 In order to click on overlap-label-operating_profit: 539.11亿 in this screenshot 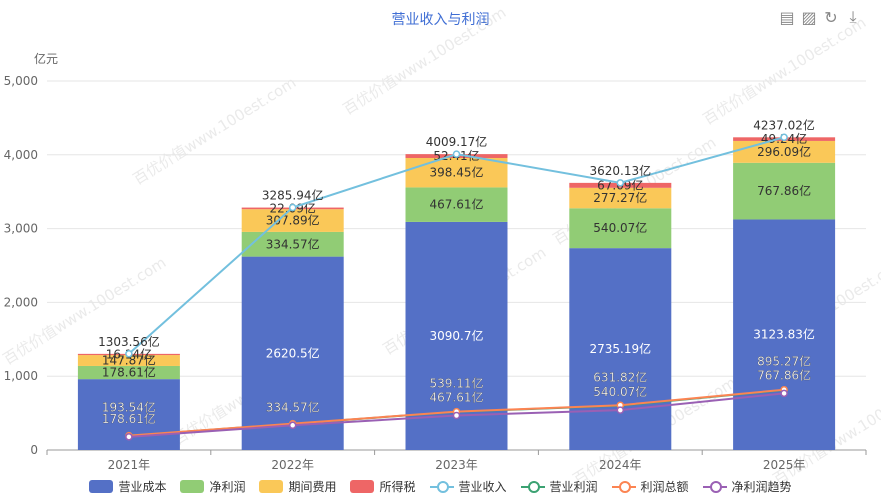, I will do `click(457, 383)`.